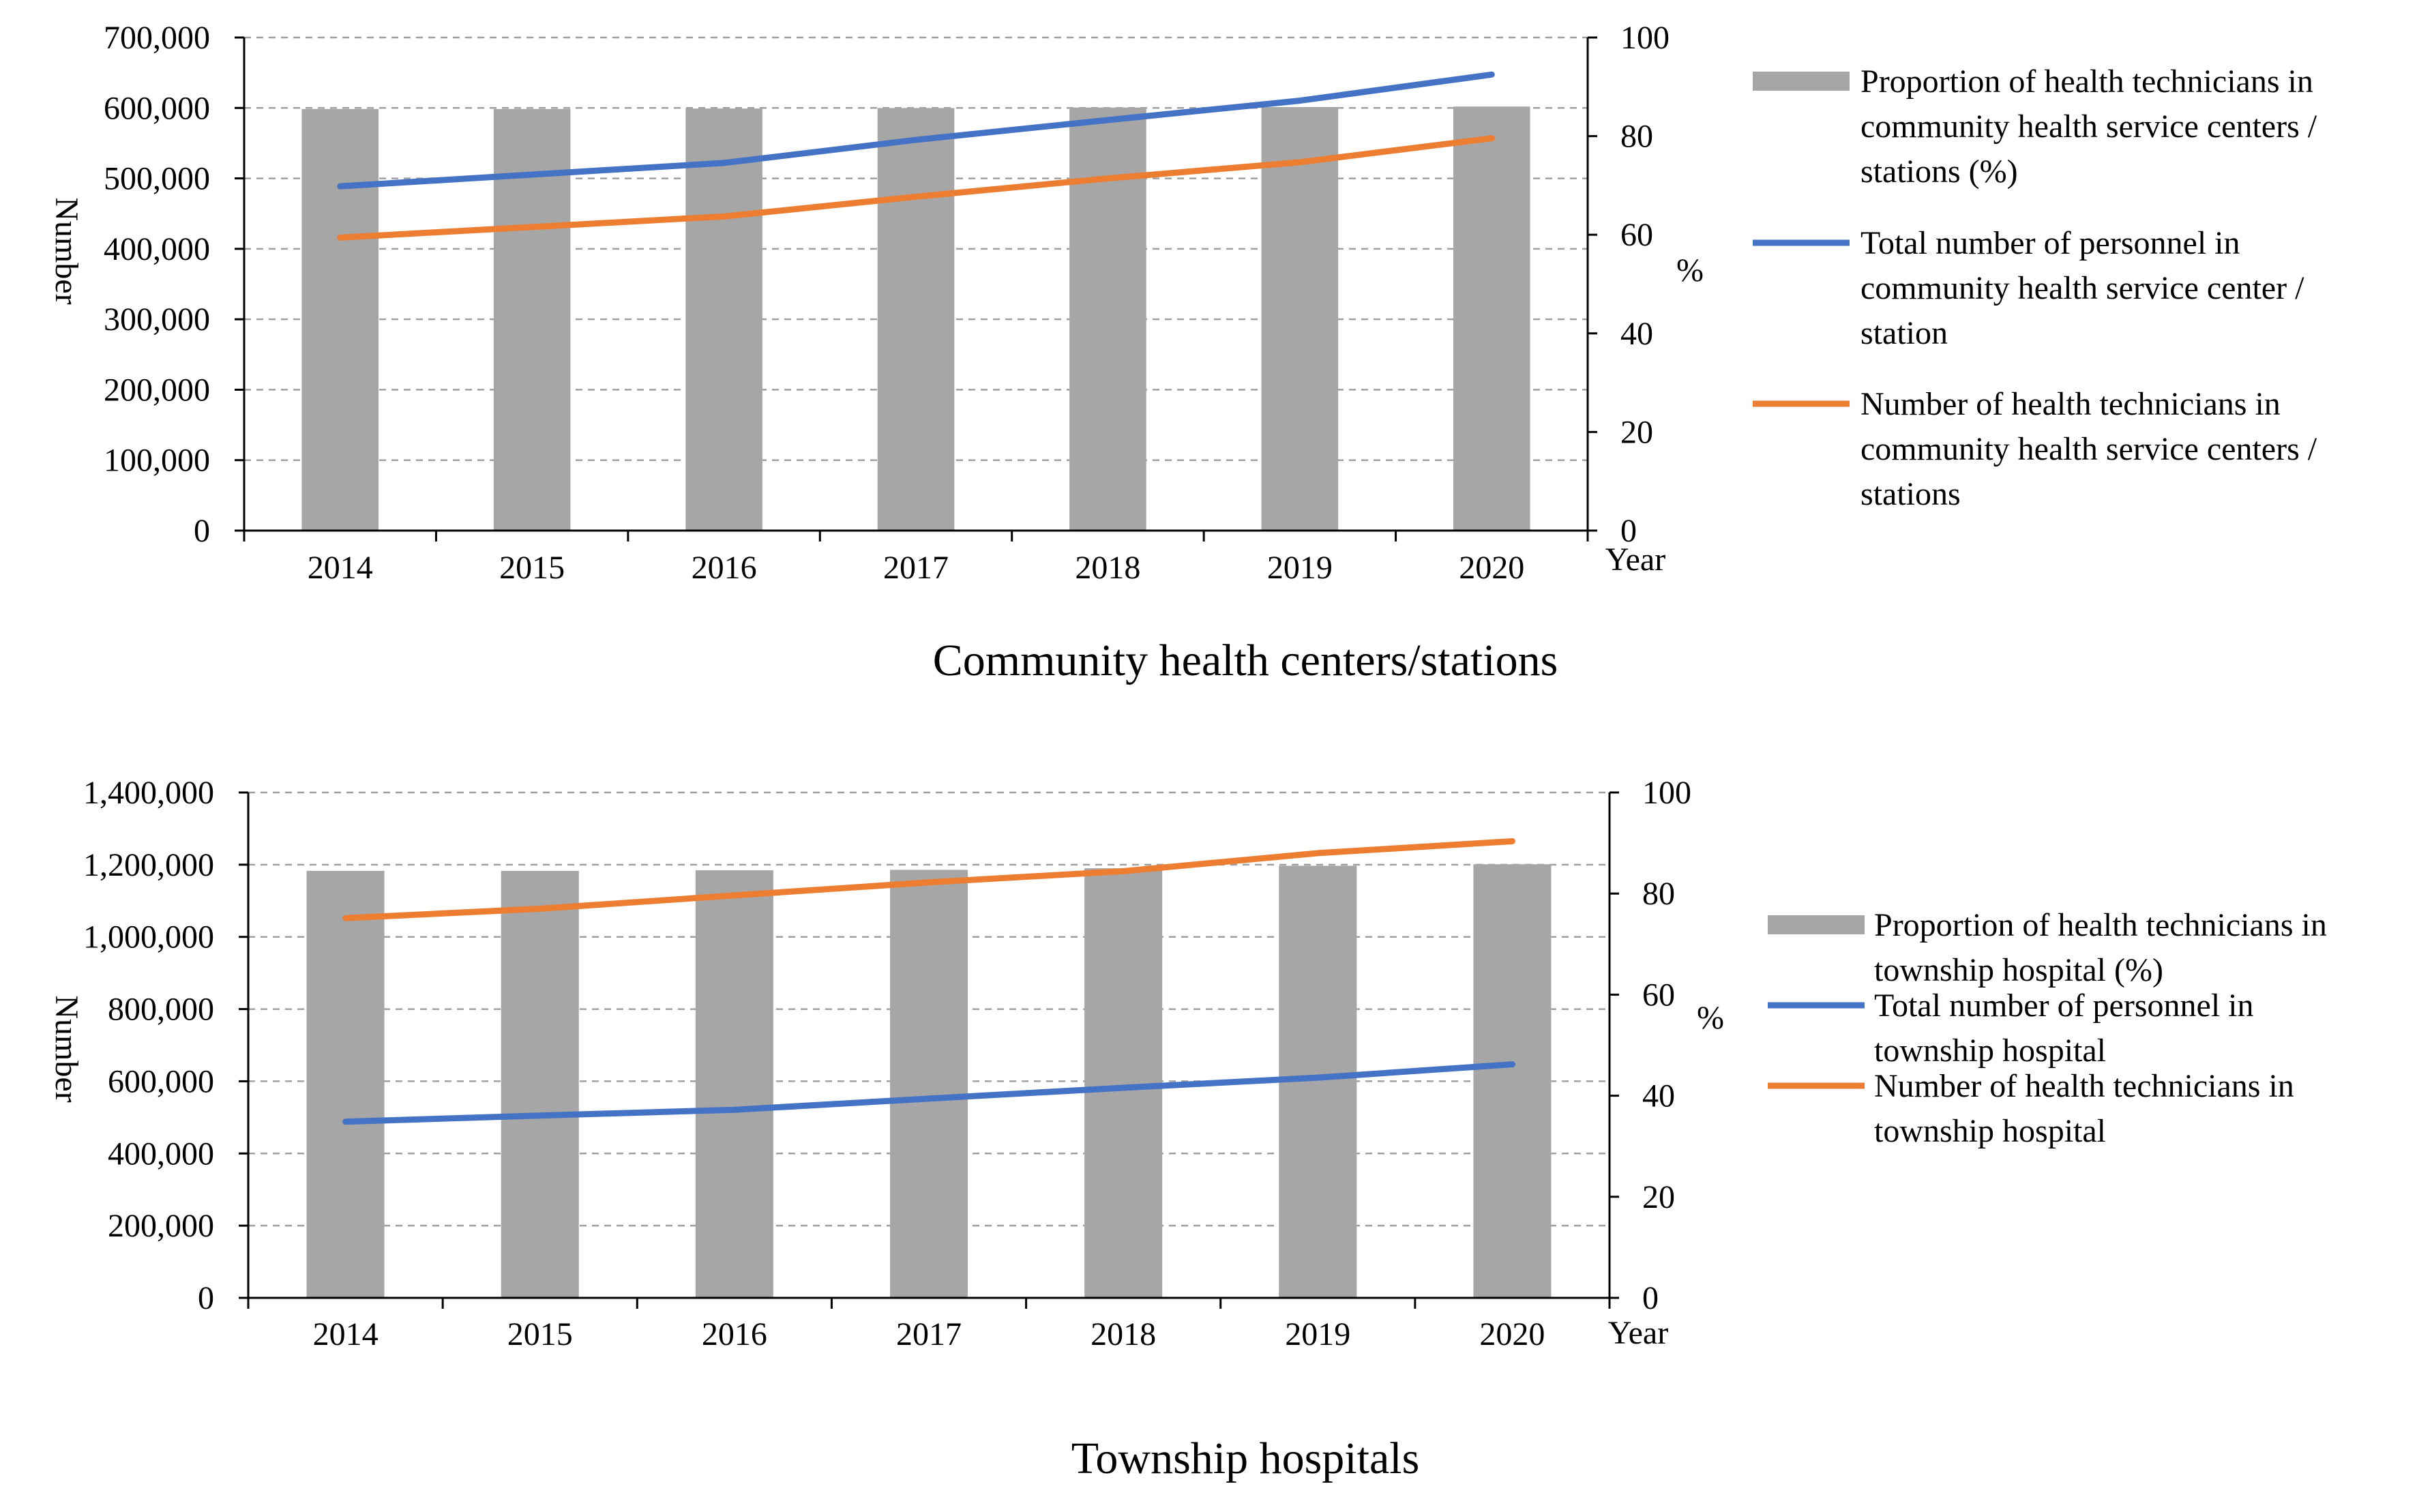 This screenshot has height=1512, width=2432. What do you see at coordinates (1939, 171) in the screenshot?
I see `legend-label: stations (%)` at bounding box center [1939, 171].